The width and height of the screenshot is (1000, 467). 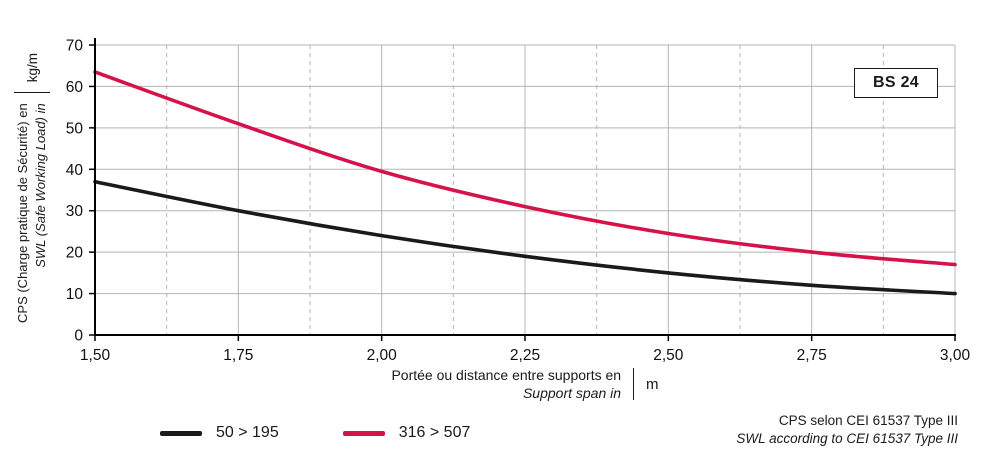 What do you see at coordinates (181, 433) in the screenshot?
I see `legend-swatch-black-line` at bounding box center [181, 433].